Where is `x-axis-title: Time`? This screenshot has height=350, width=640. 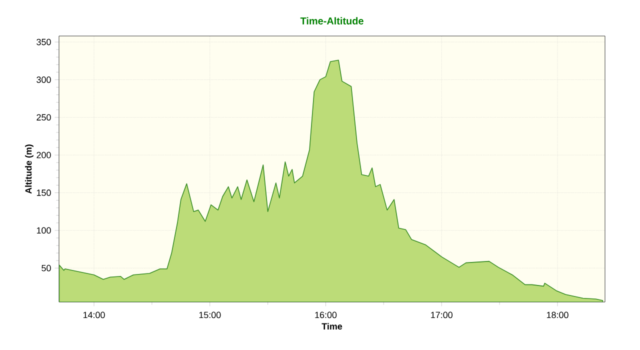
x-axis-title: Time is located at coordinates (332, 326).